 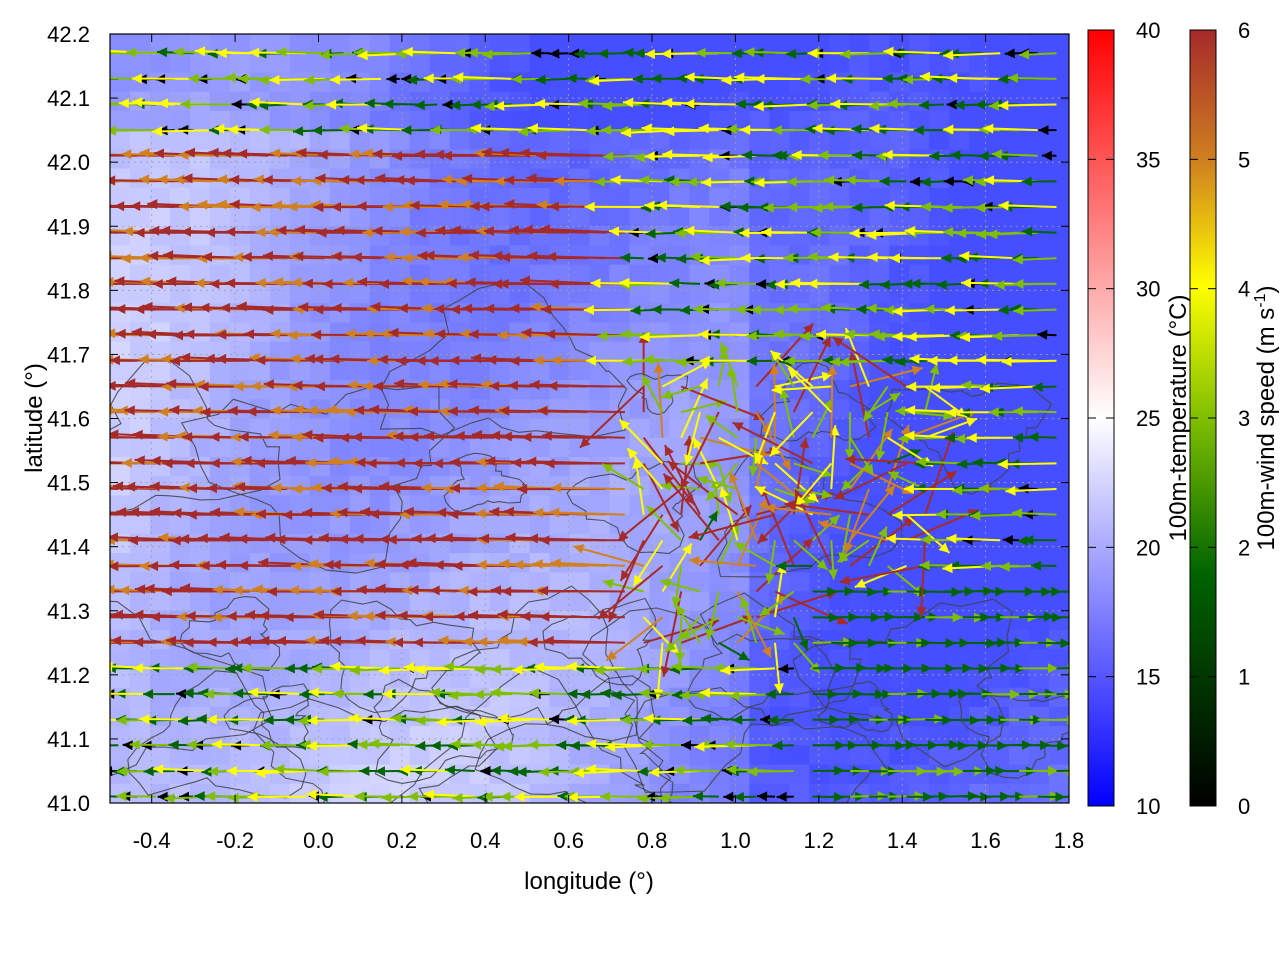 I want to click on wind-vector-shaft, so click(x=114, y=335).